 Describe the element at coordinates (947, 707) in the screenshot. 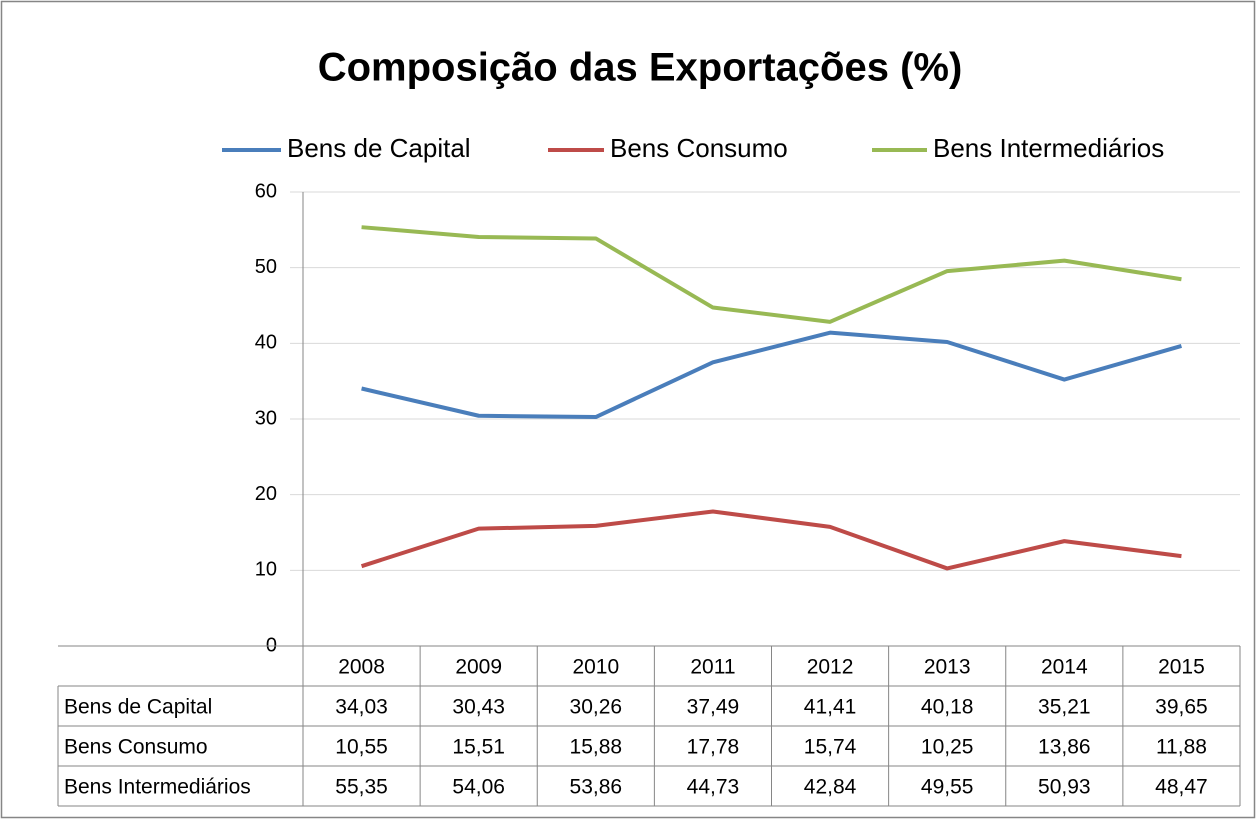

I see `table-cell: 40,18` at that location.